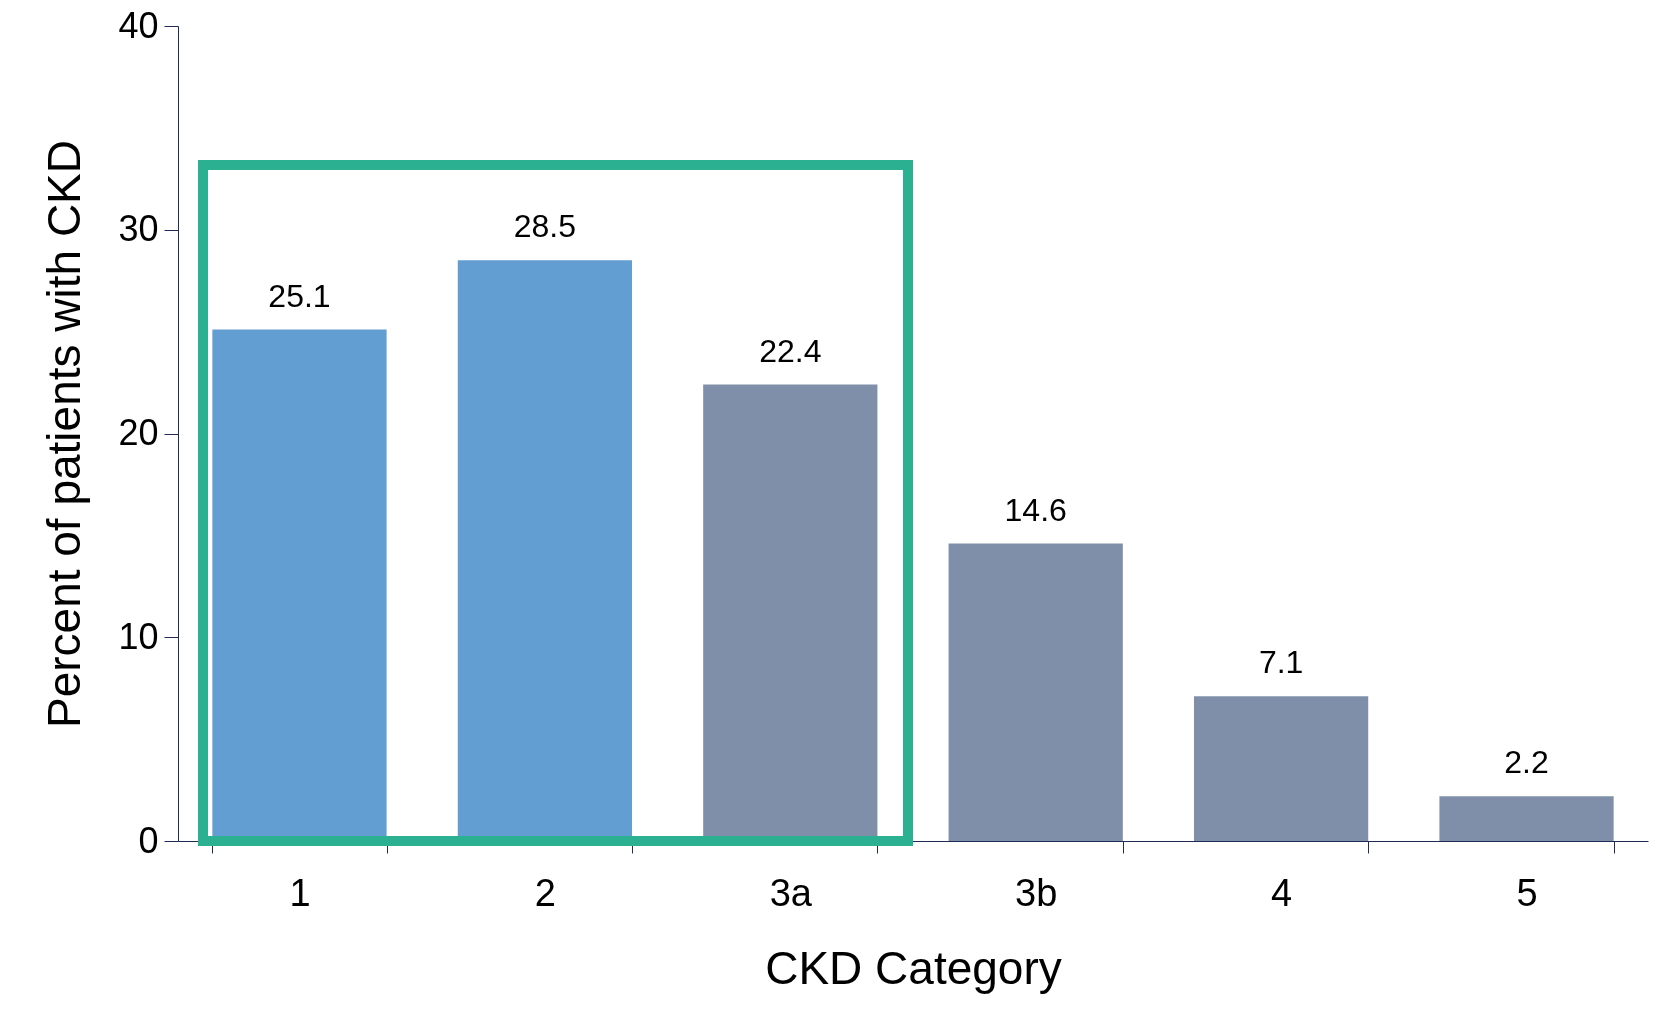 The height and width of the screenshot is (1027, 1663). What do you see at coordinates (64, 434) in the screenshot?
I see `y-axis-title: Percent of patients with CKD` at bounding box center [64, 434].